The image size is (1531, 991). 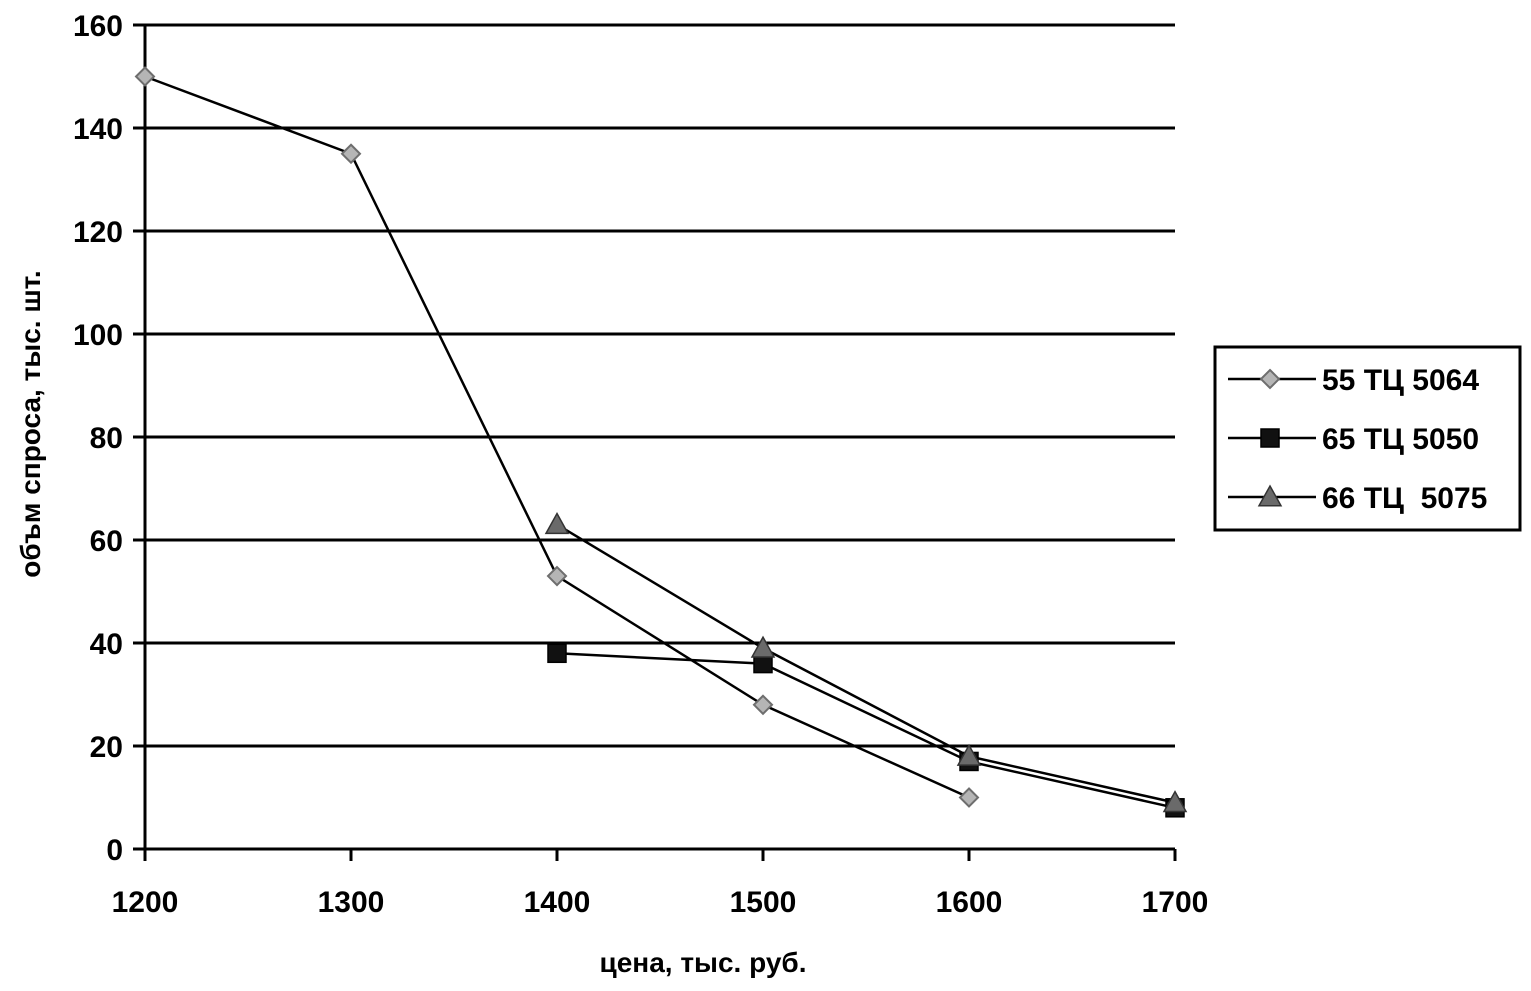 I want to click on y-tick-label-140: 140, so click(x=98, y=129).